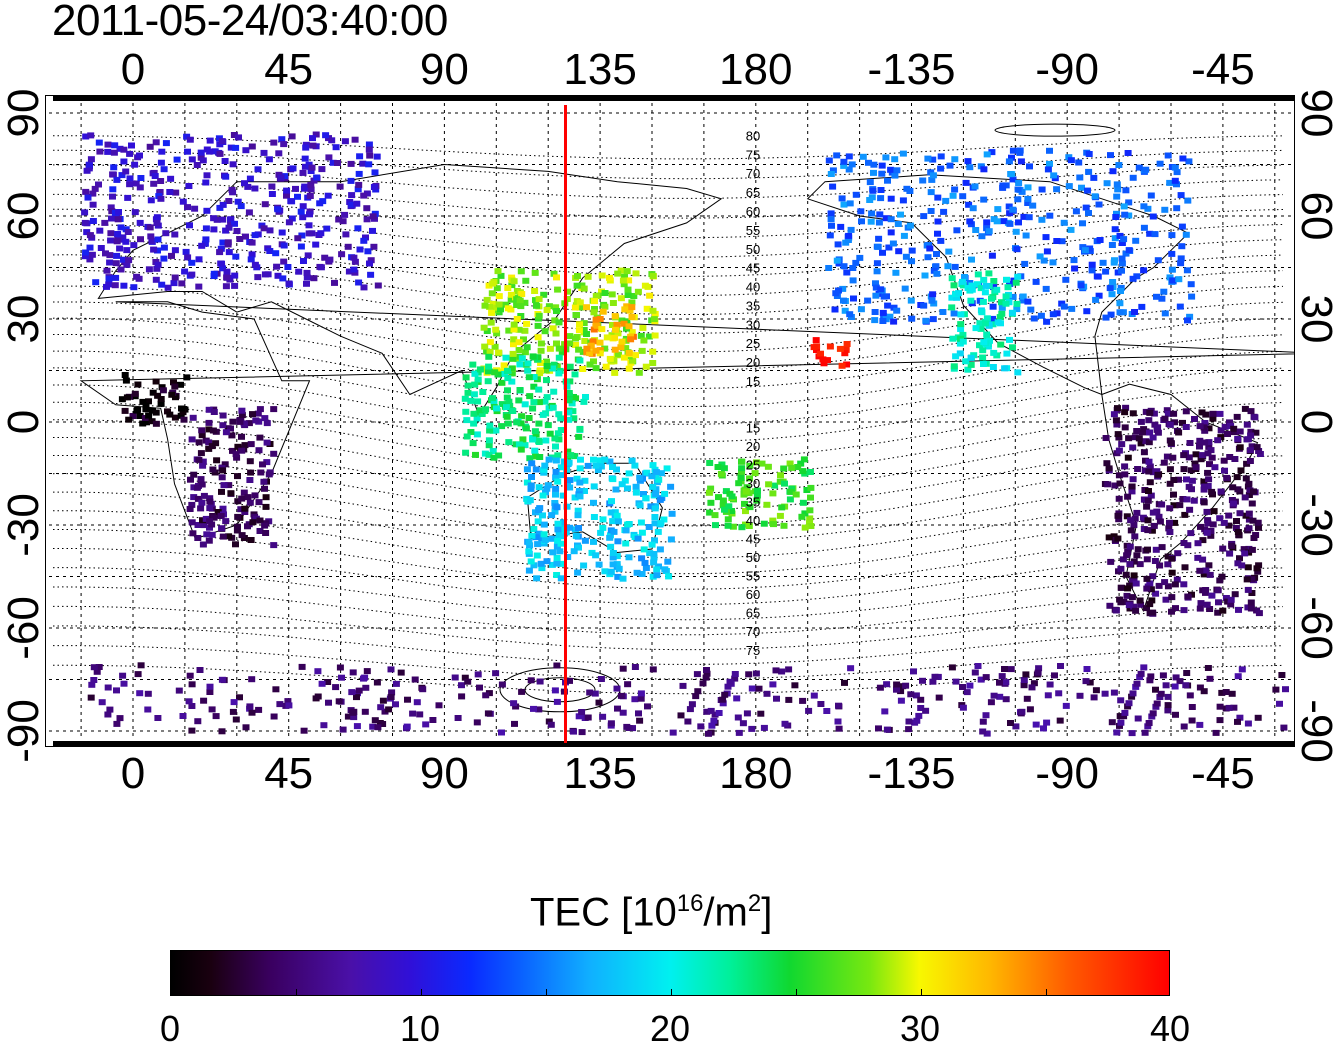 The width and height of the screenshot is (1340, 1050). Describe the element at coordinates (600, 98) in the screenshot. I see `frame-tick-bar` at that location.